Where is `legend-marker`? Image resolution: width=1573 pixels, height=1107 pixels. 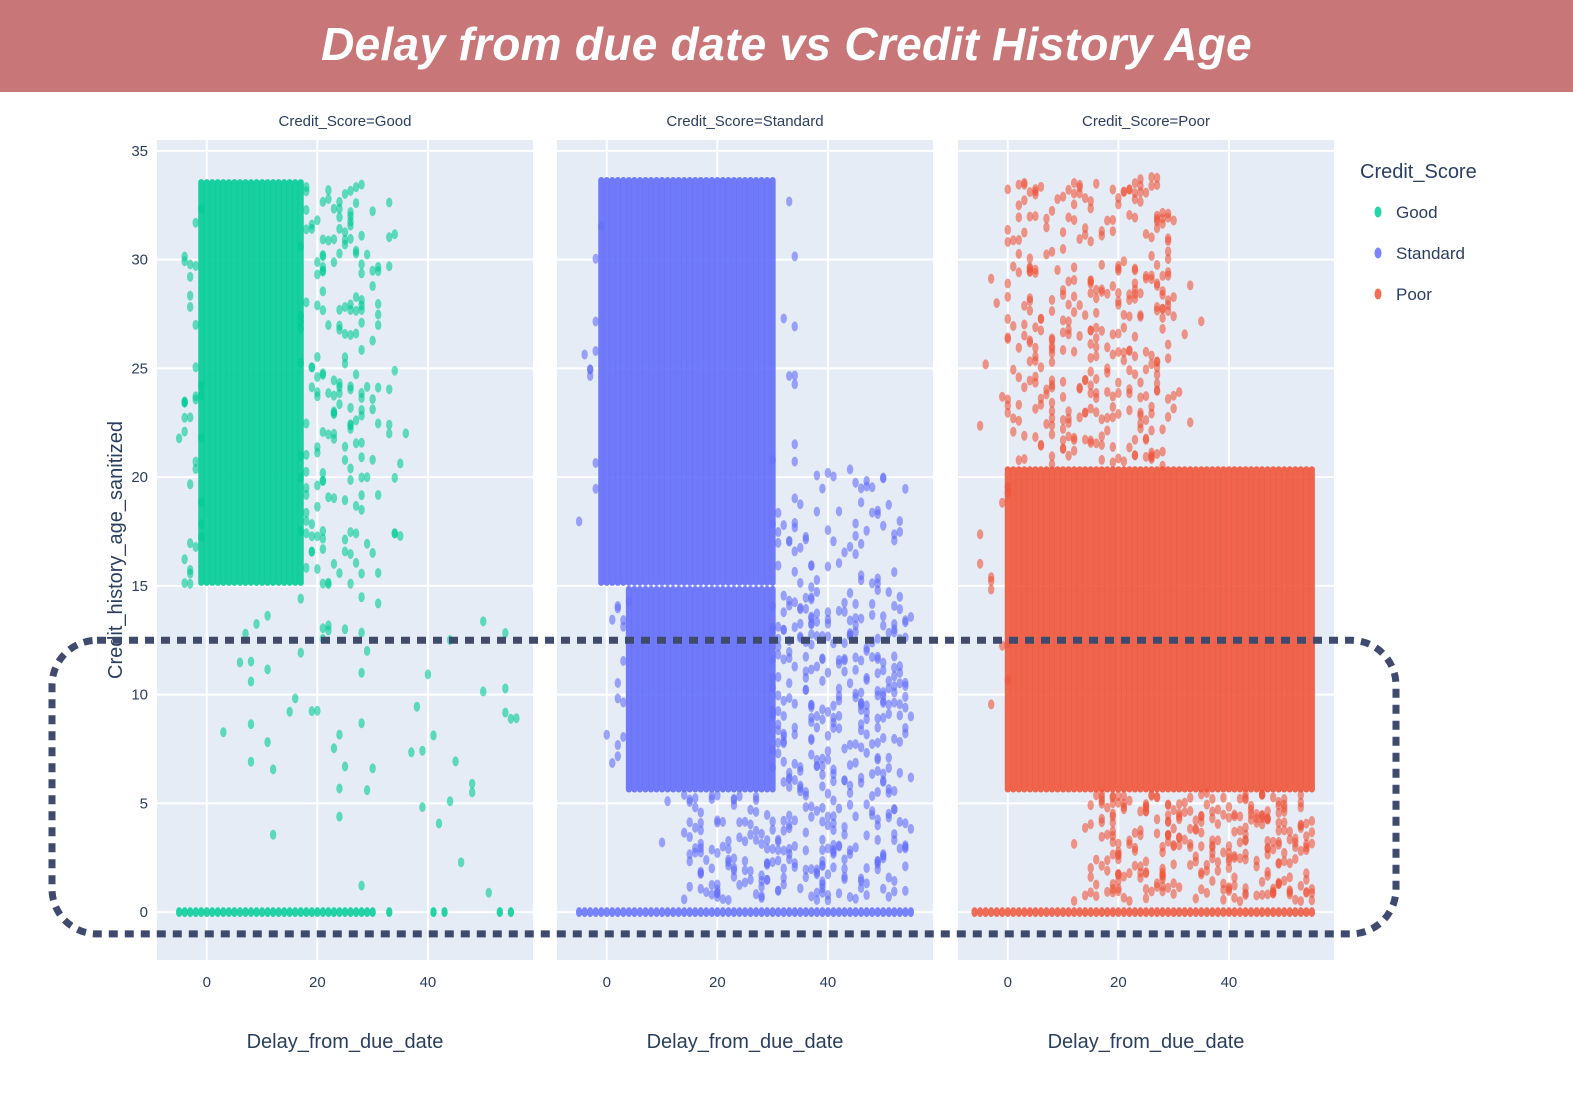
legend-marker is located at coordinates (1378, 253).